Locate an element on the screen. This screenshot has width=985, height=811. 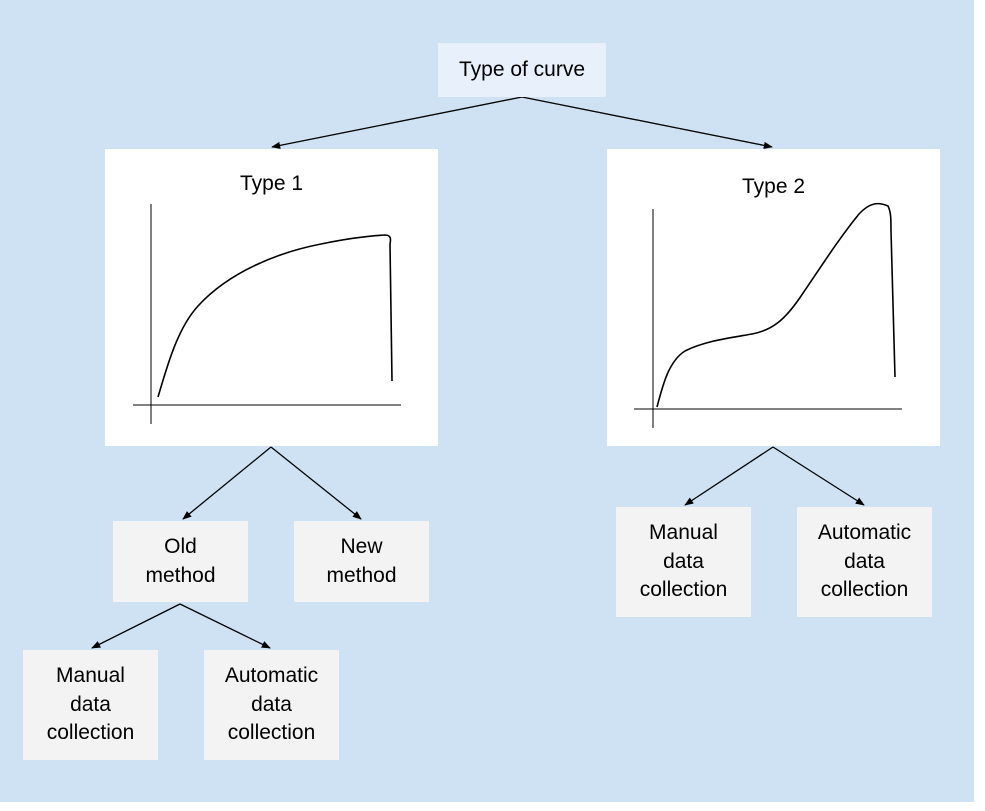
old-method-manual-label: Manual data collection is located at coordinates (90, 704).